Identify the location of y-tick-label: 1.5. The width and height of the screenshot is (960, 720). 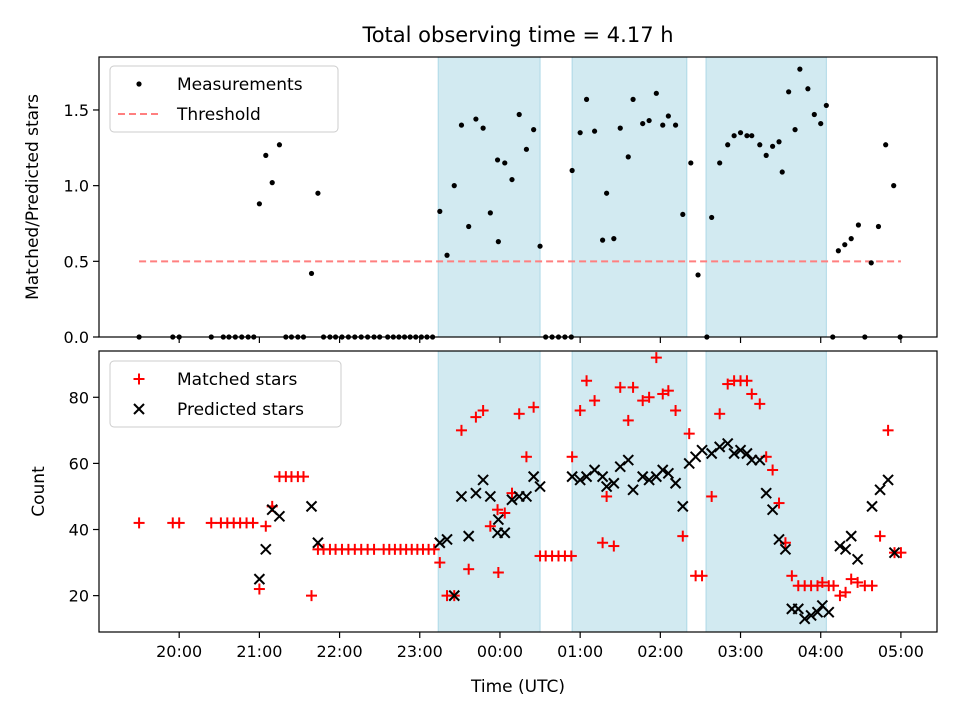
(76, 110).